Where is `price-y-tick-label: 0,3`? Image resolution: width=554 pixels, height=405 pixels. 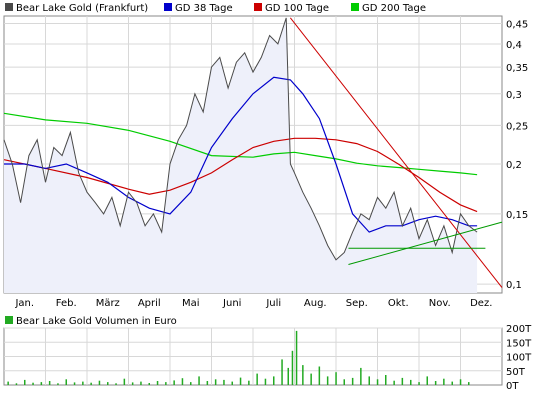
price-y-tick-label: 0,3 is located at coordinates (514, 95).